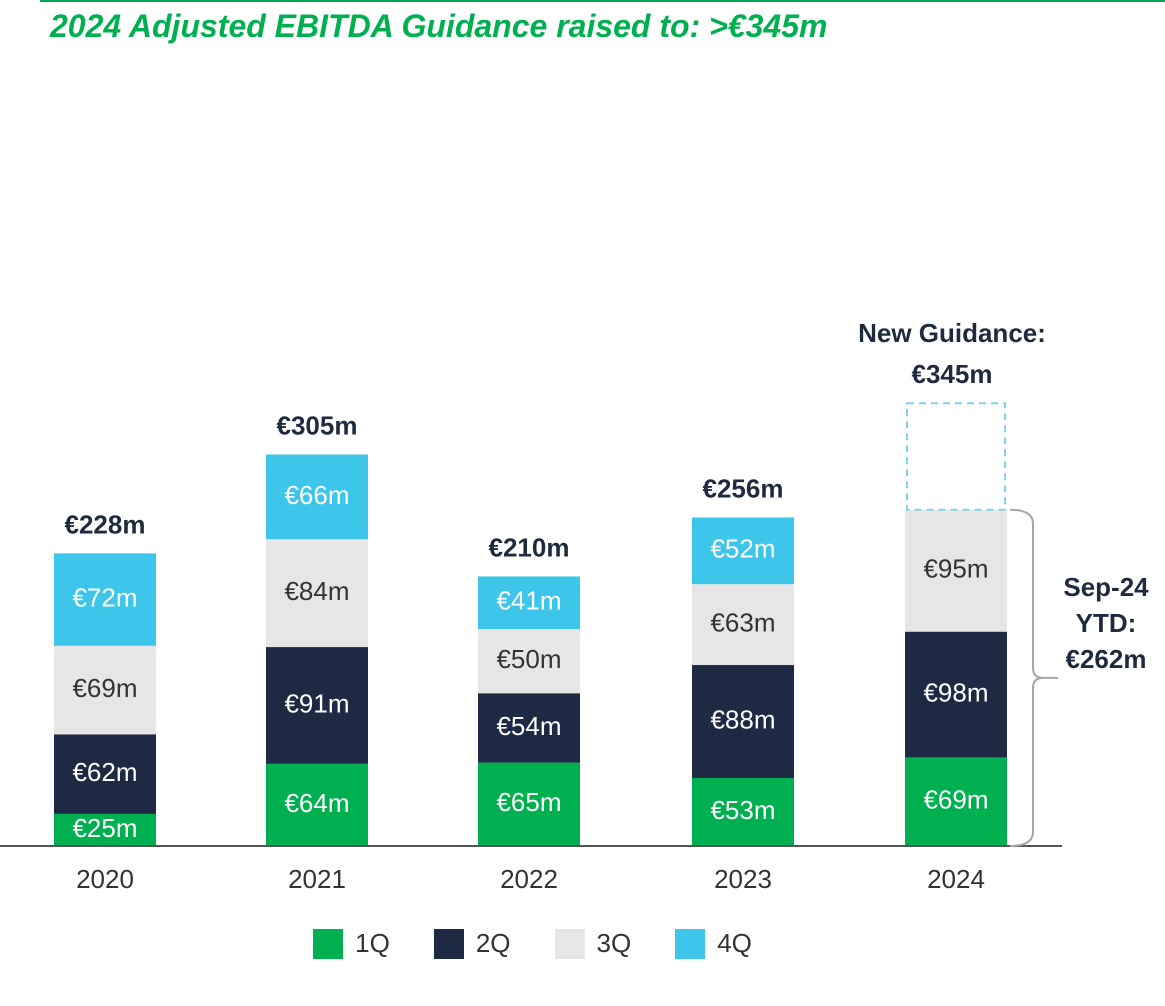 The image size is (1165, 1006). I want to click on legend-label-3Q: 3Q, so click(614, 943).